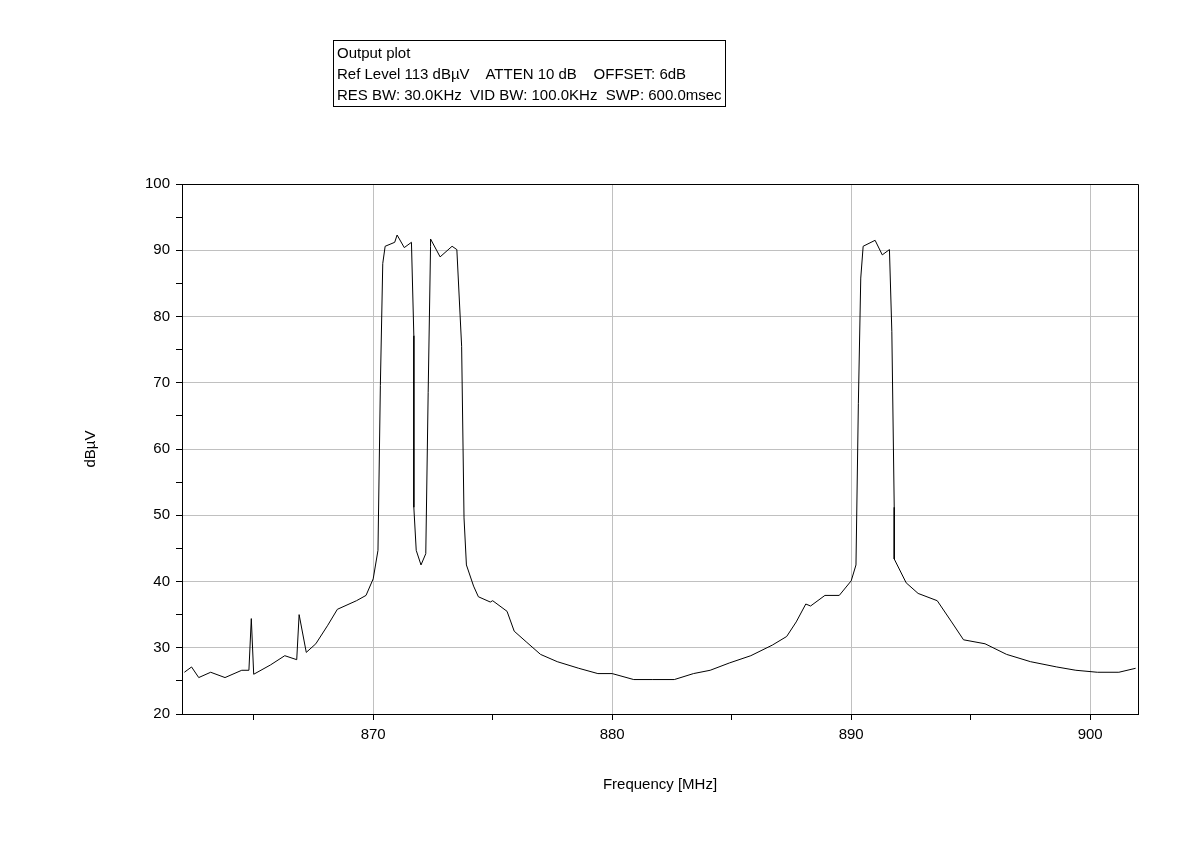  I want to click on y-axis-title: dBµV, so click(90, 449).